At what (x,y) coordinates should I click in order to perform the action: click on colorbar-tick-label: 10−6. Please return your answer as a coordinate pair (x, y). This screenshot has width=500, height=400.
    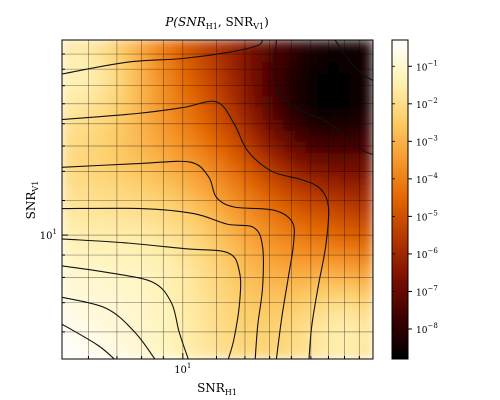
    Looking at the image, I should click on (427, 254).